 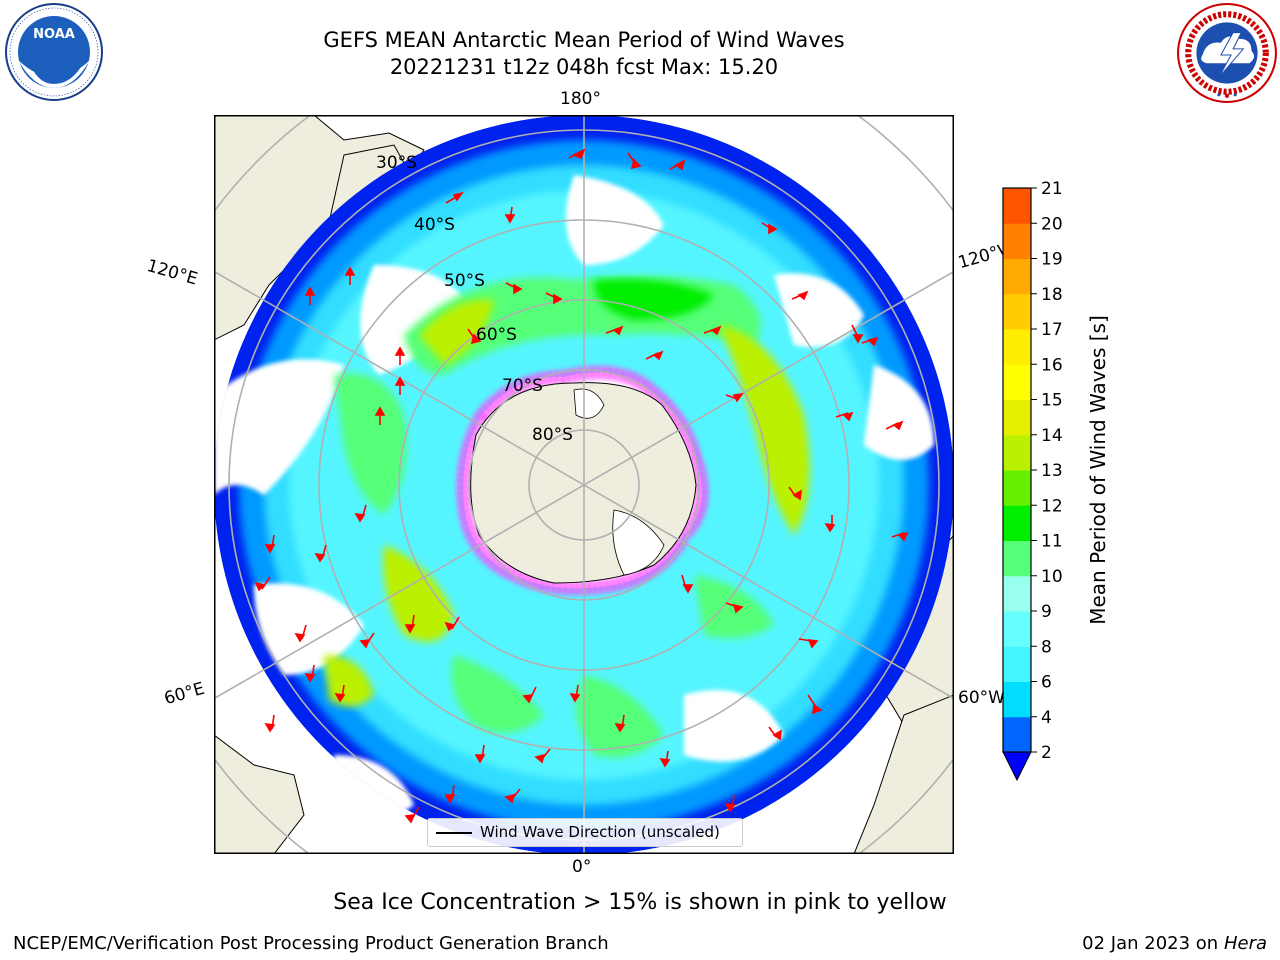 What do you see at coordinates (172, 273) in the screenshot?
I see `lon-label-120e: 120°E` at bounding box center [172, 273].